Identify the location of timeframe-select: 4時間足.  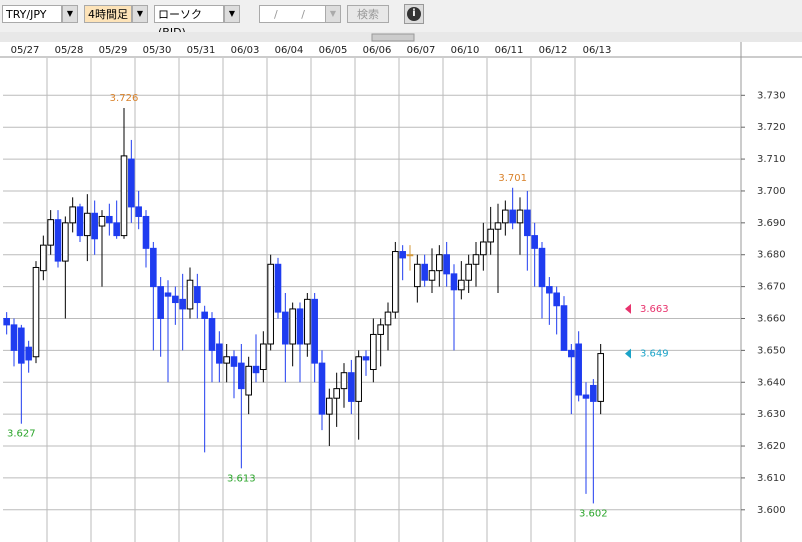
(108, 14).